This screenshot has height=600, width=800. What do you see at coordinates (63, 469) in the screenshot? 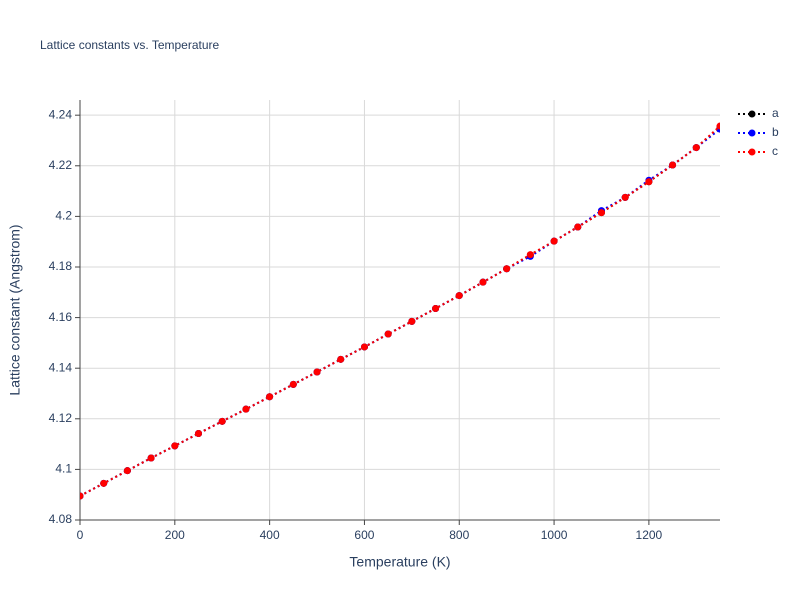
I see `y-tick-label: 4.1` at bounding box center [63, 469].